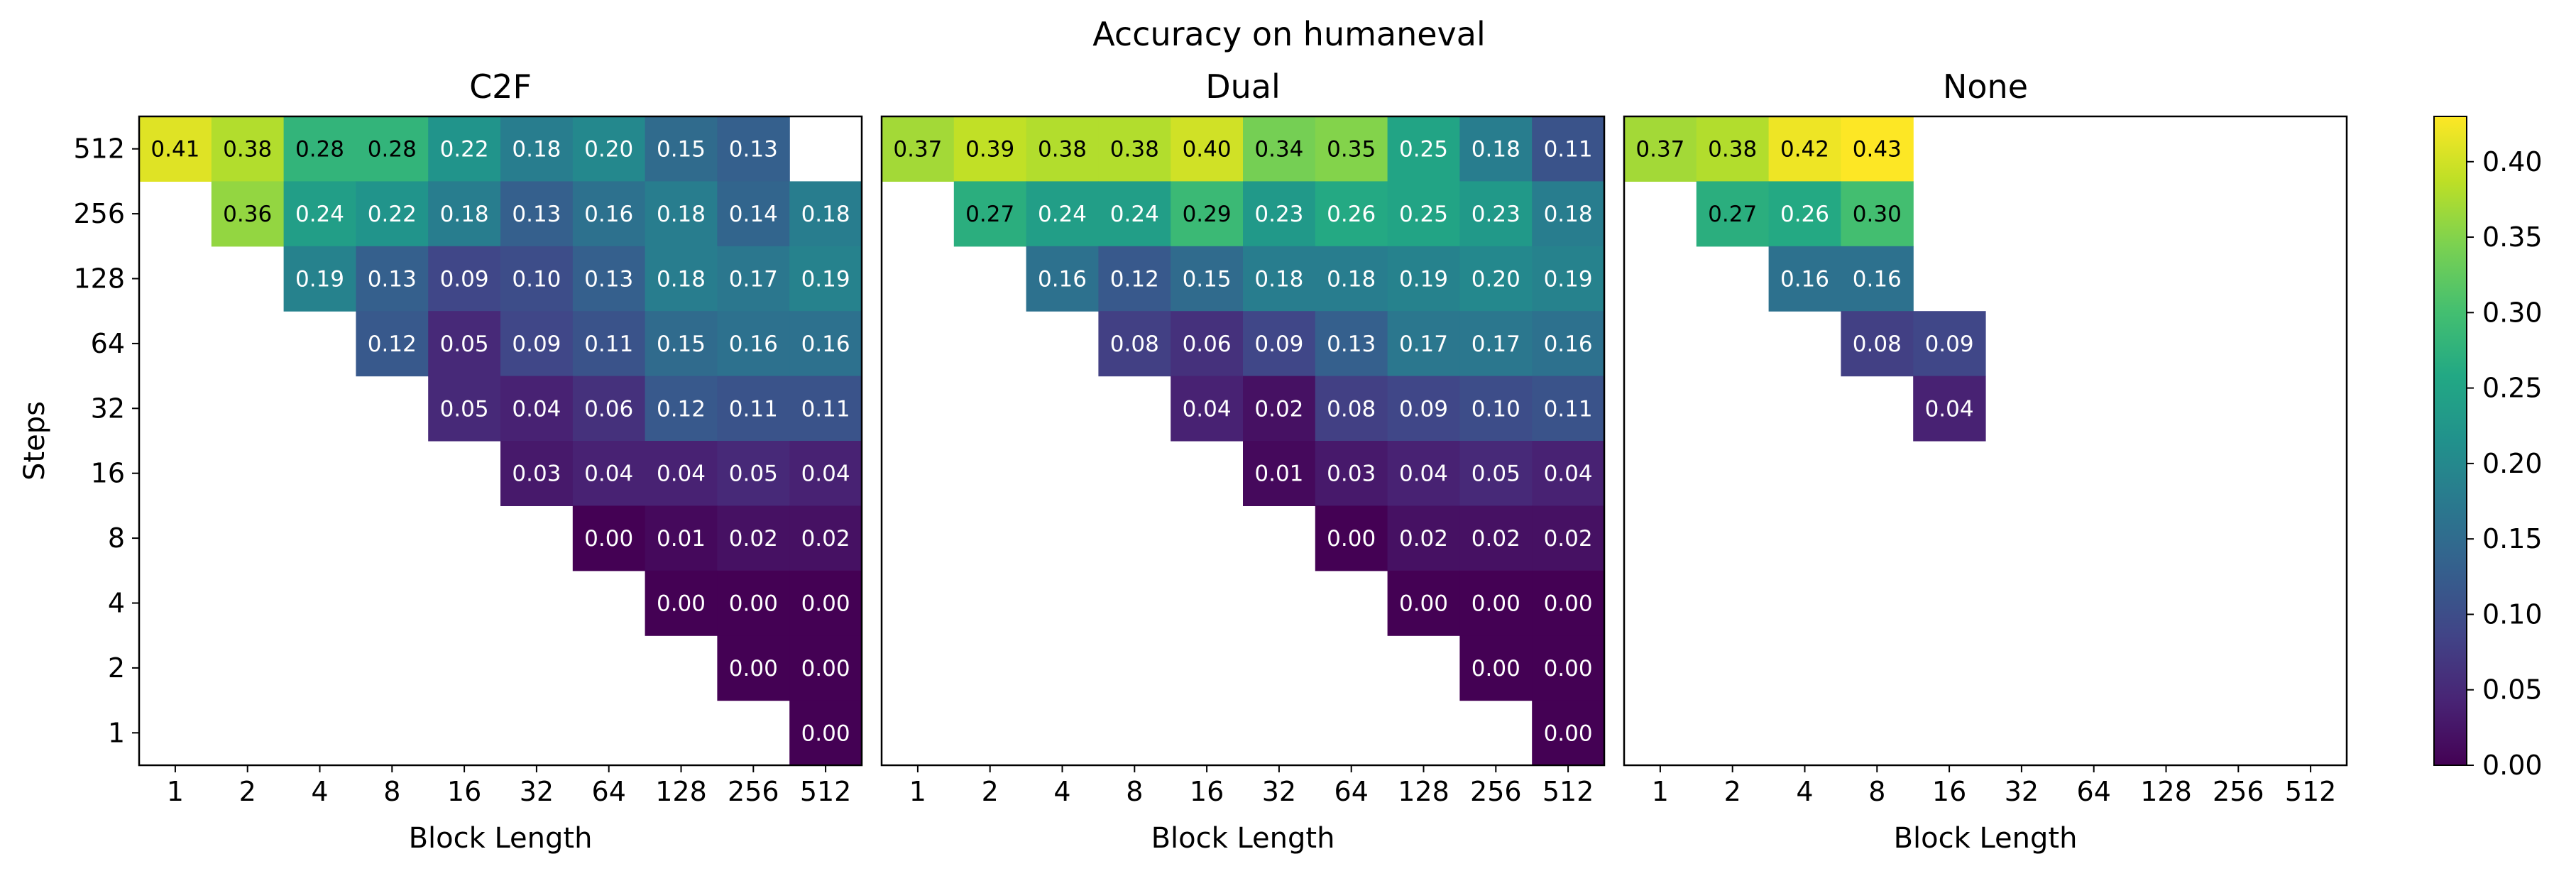 The height and width of the screenshot is (876, 2576). I want to click on colorbar-tick-label: 0.25, so click(2512, 389).